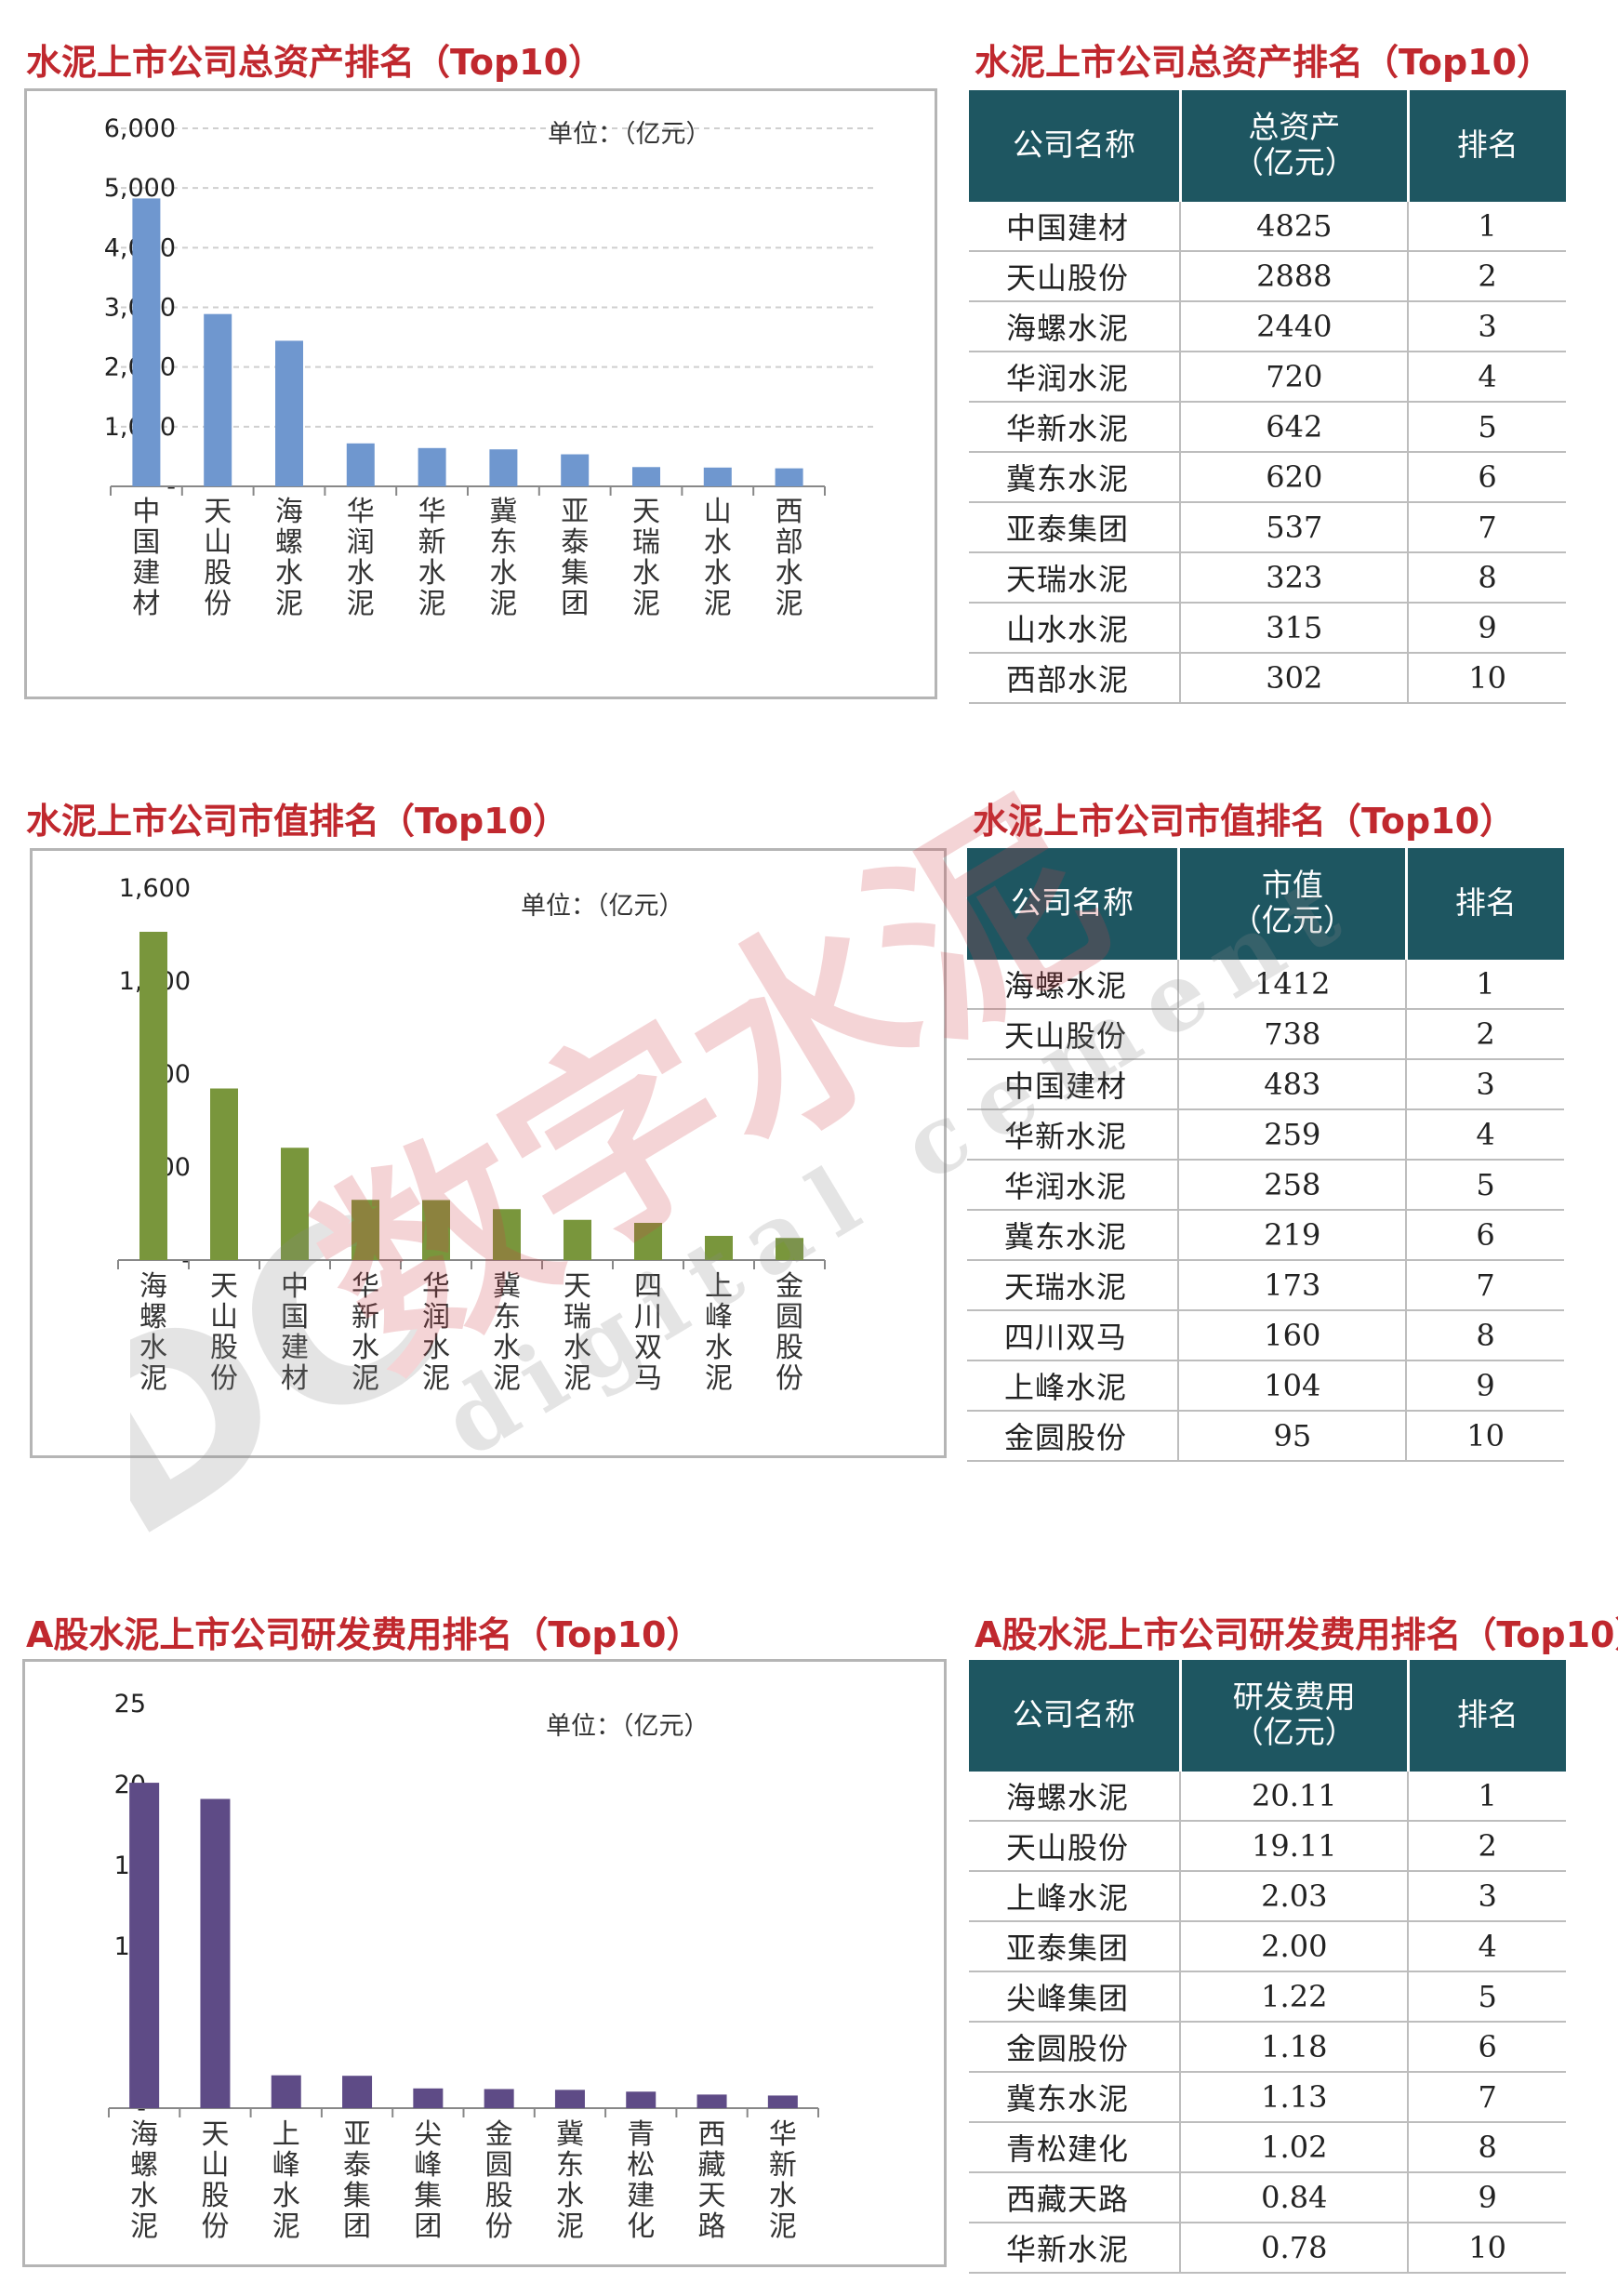  What do you see at coordinates (1295, 527) in the screenshot?
I see `table-cell-value: 537` at bounding box center [1295, 527].